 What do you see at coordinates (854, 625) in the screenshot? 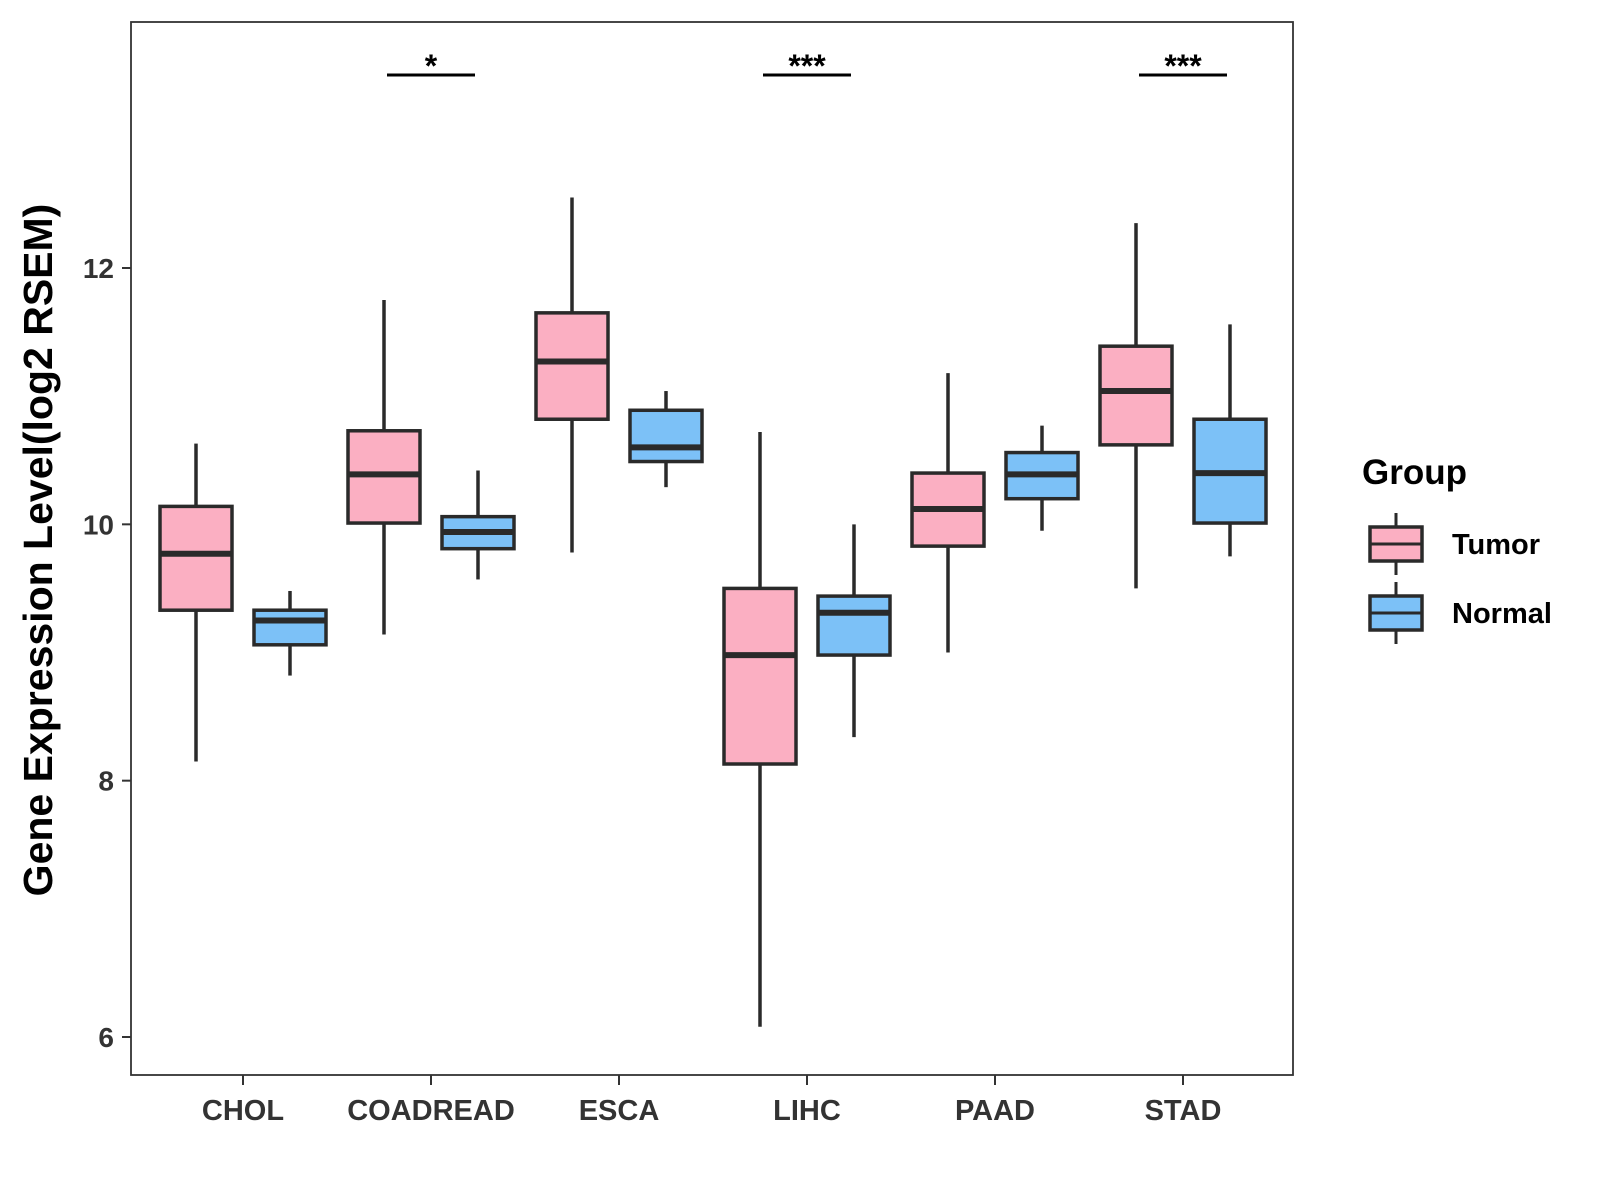
I see `box-body-lihc-normal` at bounding box center [854, 625].